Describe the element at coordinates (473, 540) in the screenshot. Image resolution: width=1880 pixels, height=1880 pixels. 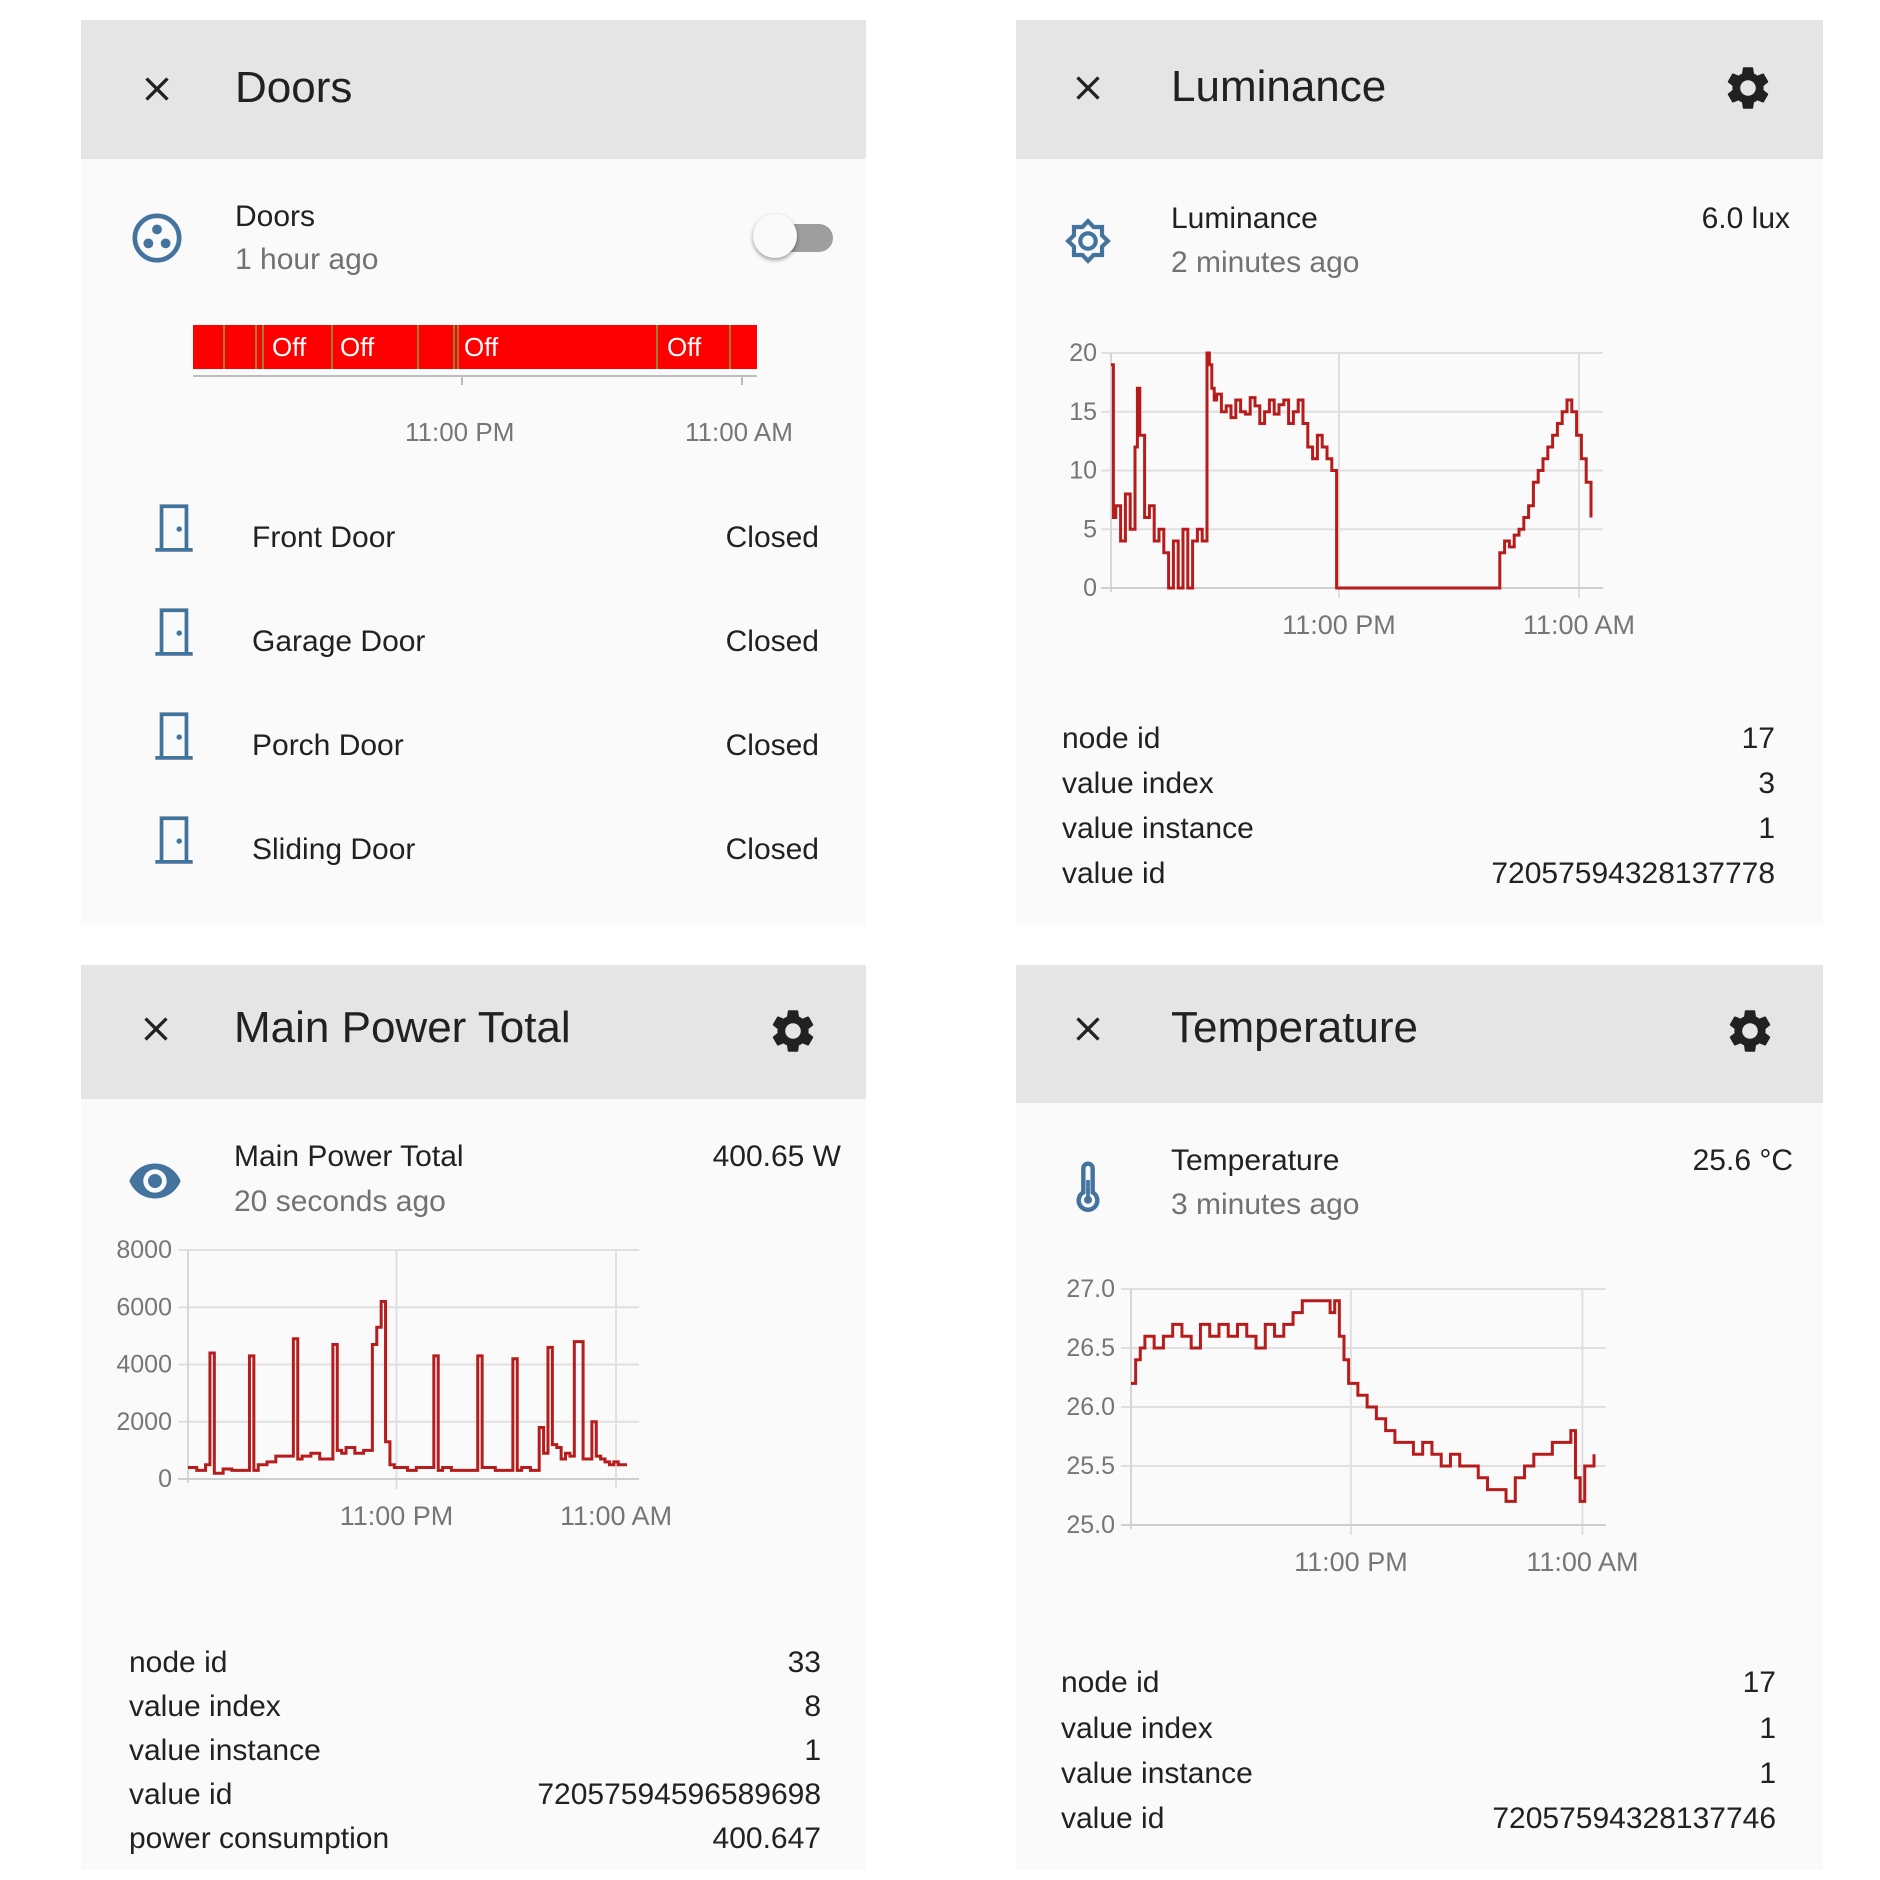
I see `door-row: Front Door Closed` at that location.